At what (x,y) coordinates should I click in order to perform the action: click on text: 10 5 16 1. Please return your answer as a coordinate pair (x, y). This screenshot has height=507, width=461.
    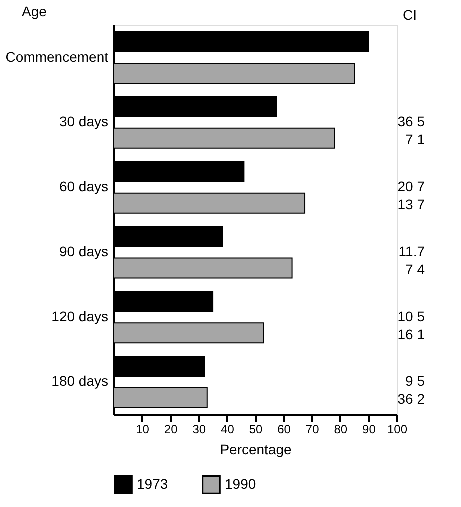
    Looking at the image, I should click on (412, 325).